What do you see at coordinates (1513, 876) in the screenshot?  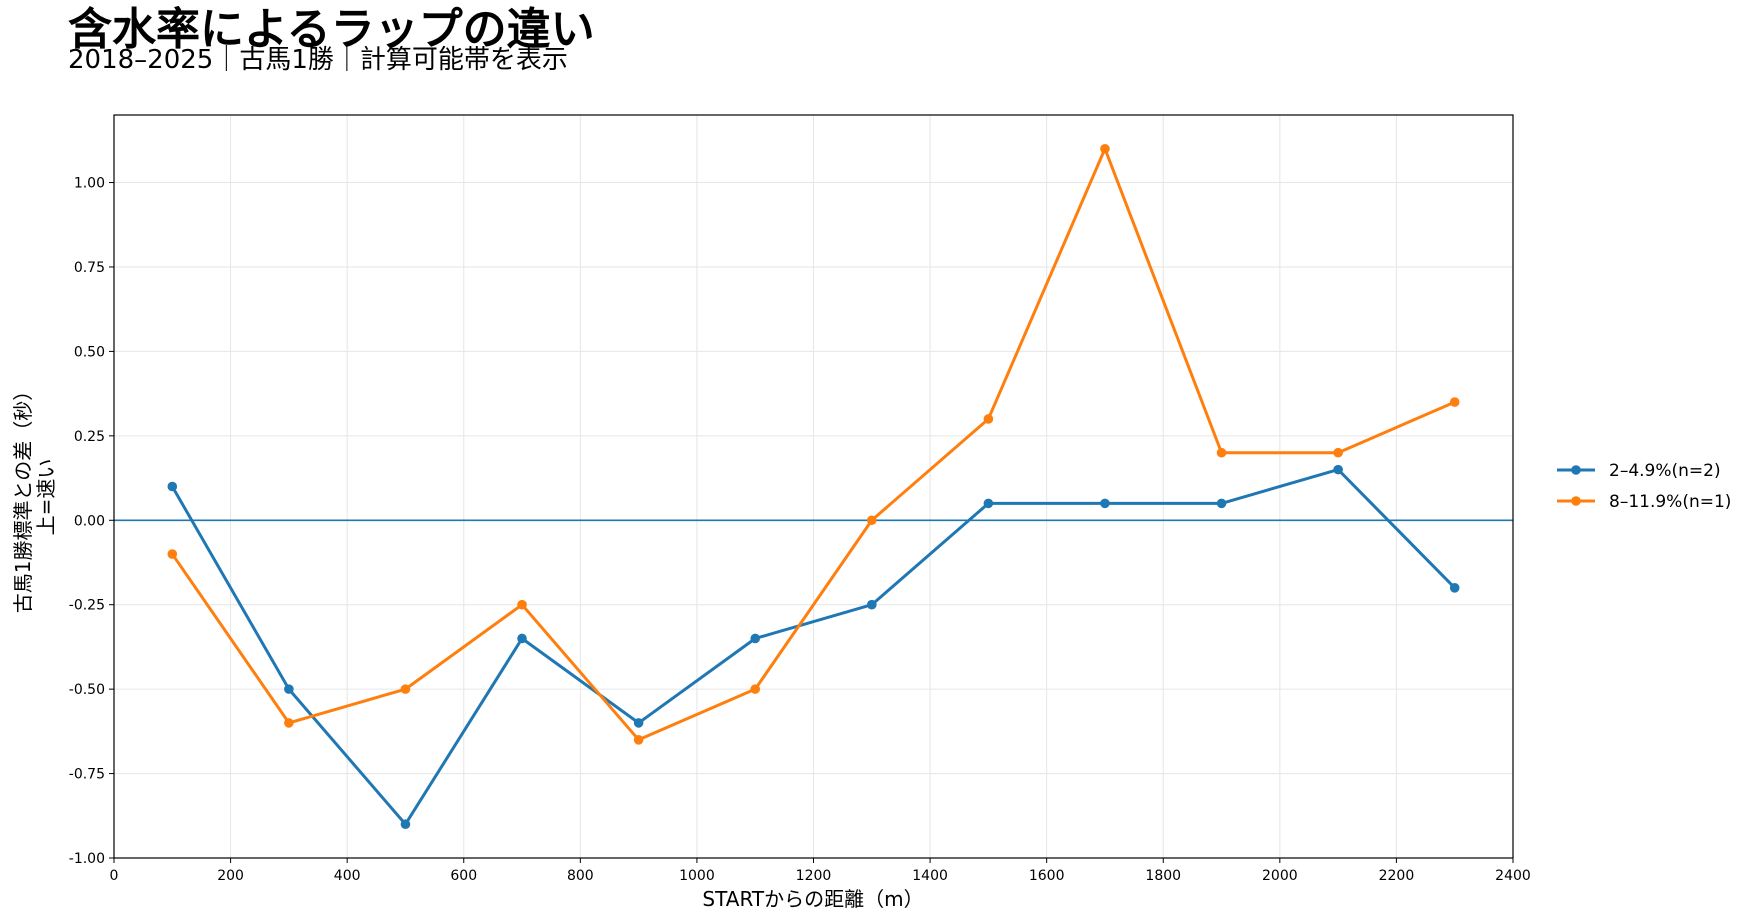 I see `x-tick-label: 2400` at bounding box center [1513, 876].